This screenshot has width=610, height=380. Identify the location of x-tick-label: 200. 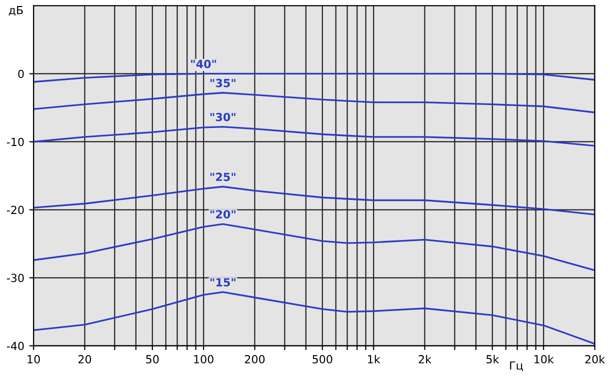
(254, 359).